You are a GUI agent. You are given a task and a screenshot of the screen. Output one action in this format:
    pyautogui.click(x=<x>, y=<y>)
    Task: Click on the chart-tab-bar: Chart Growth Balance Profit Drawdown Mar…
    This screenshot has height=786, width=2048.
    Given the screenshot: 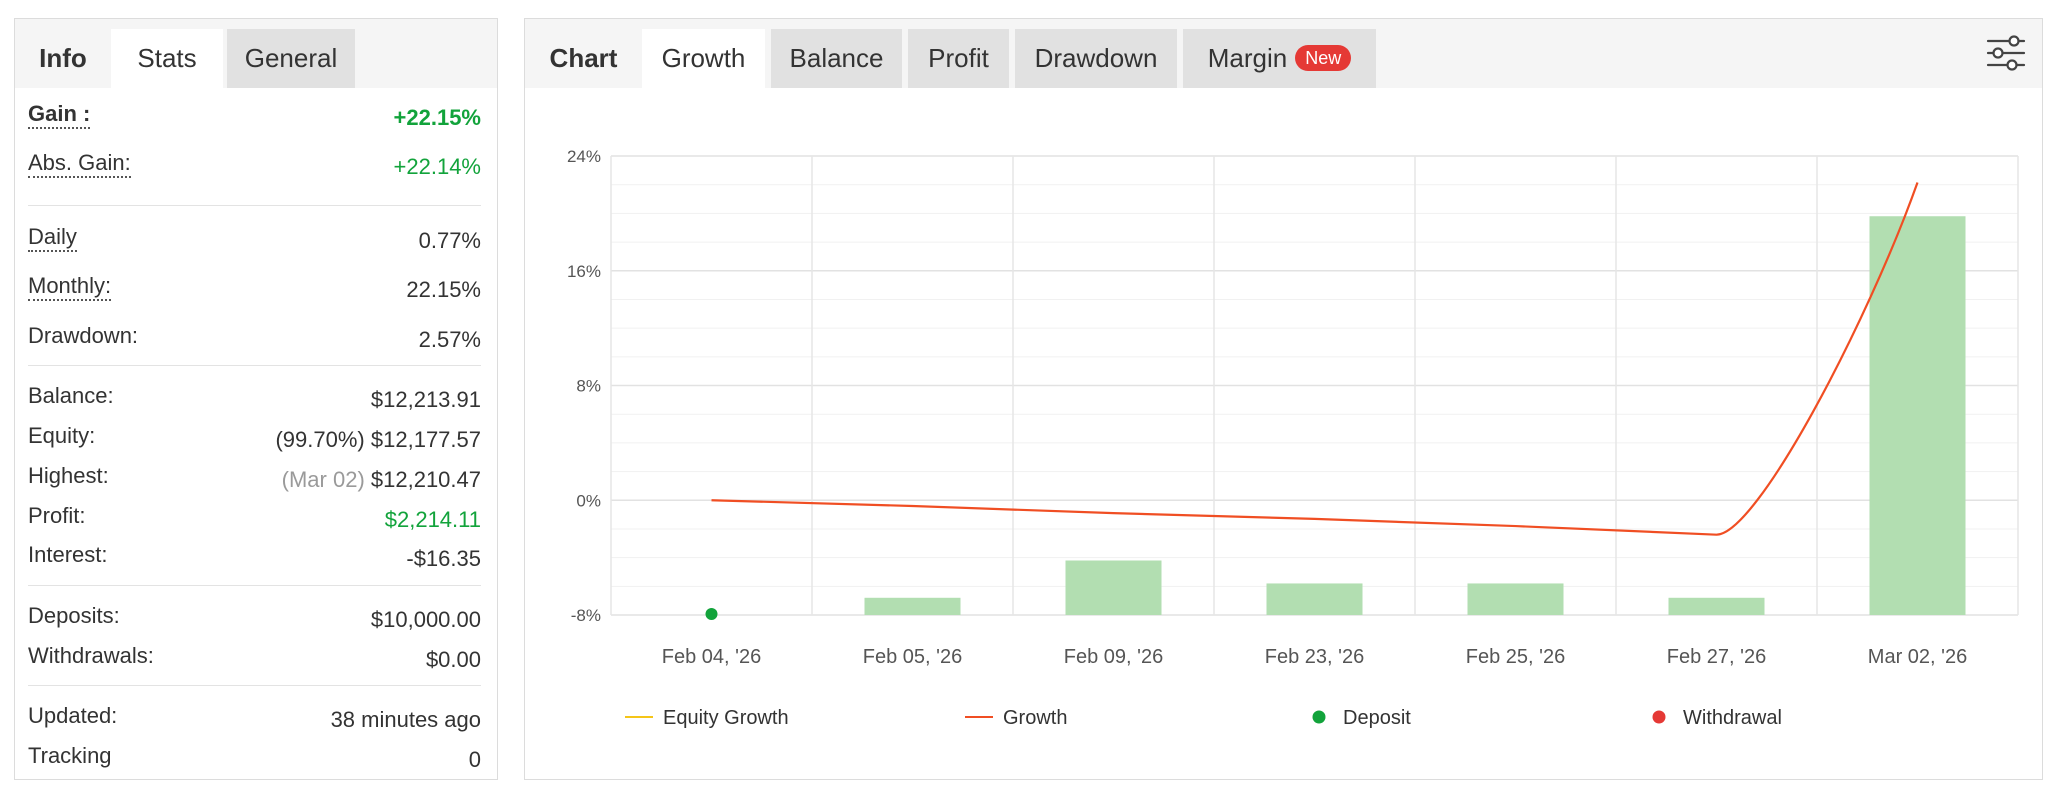 What is the action you would take?
    pyautogui.click(x=1283, y=53)
    